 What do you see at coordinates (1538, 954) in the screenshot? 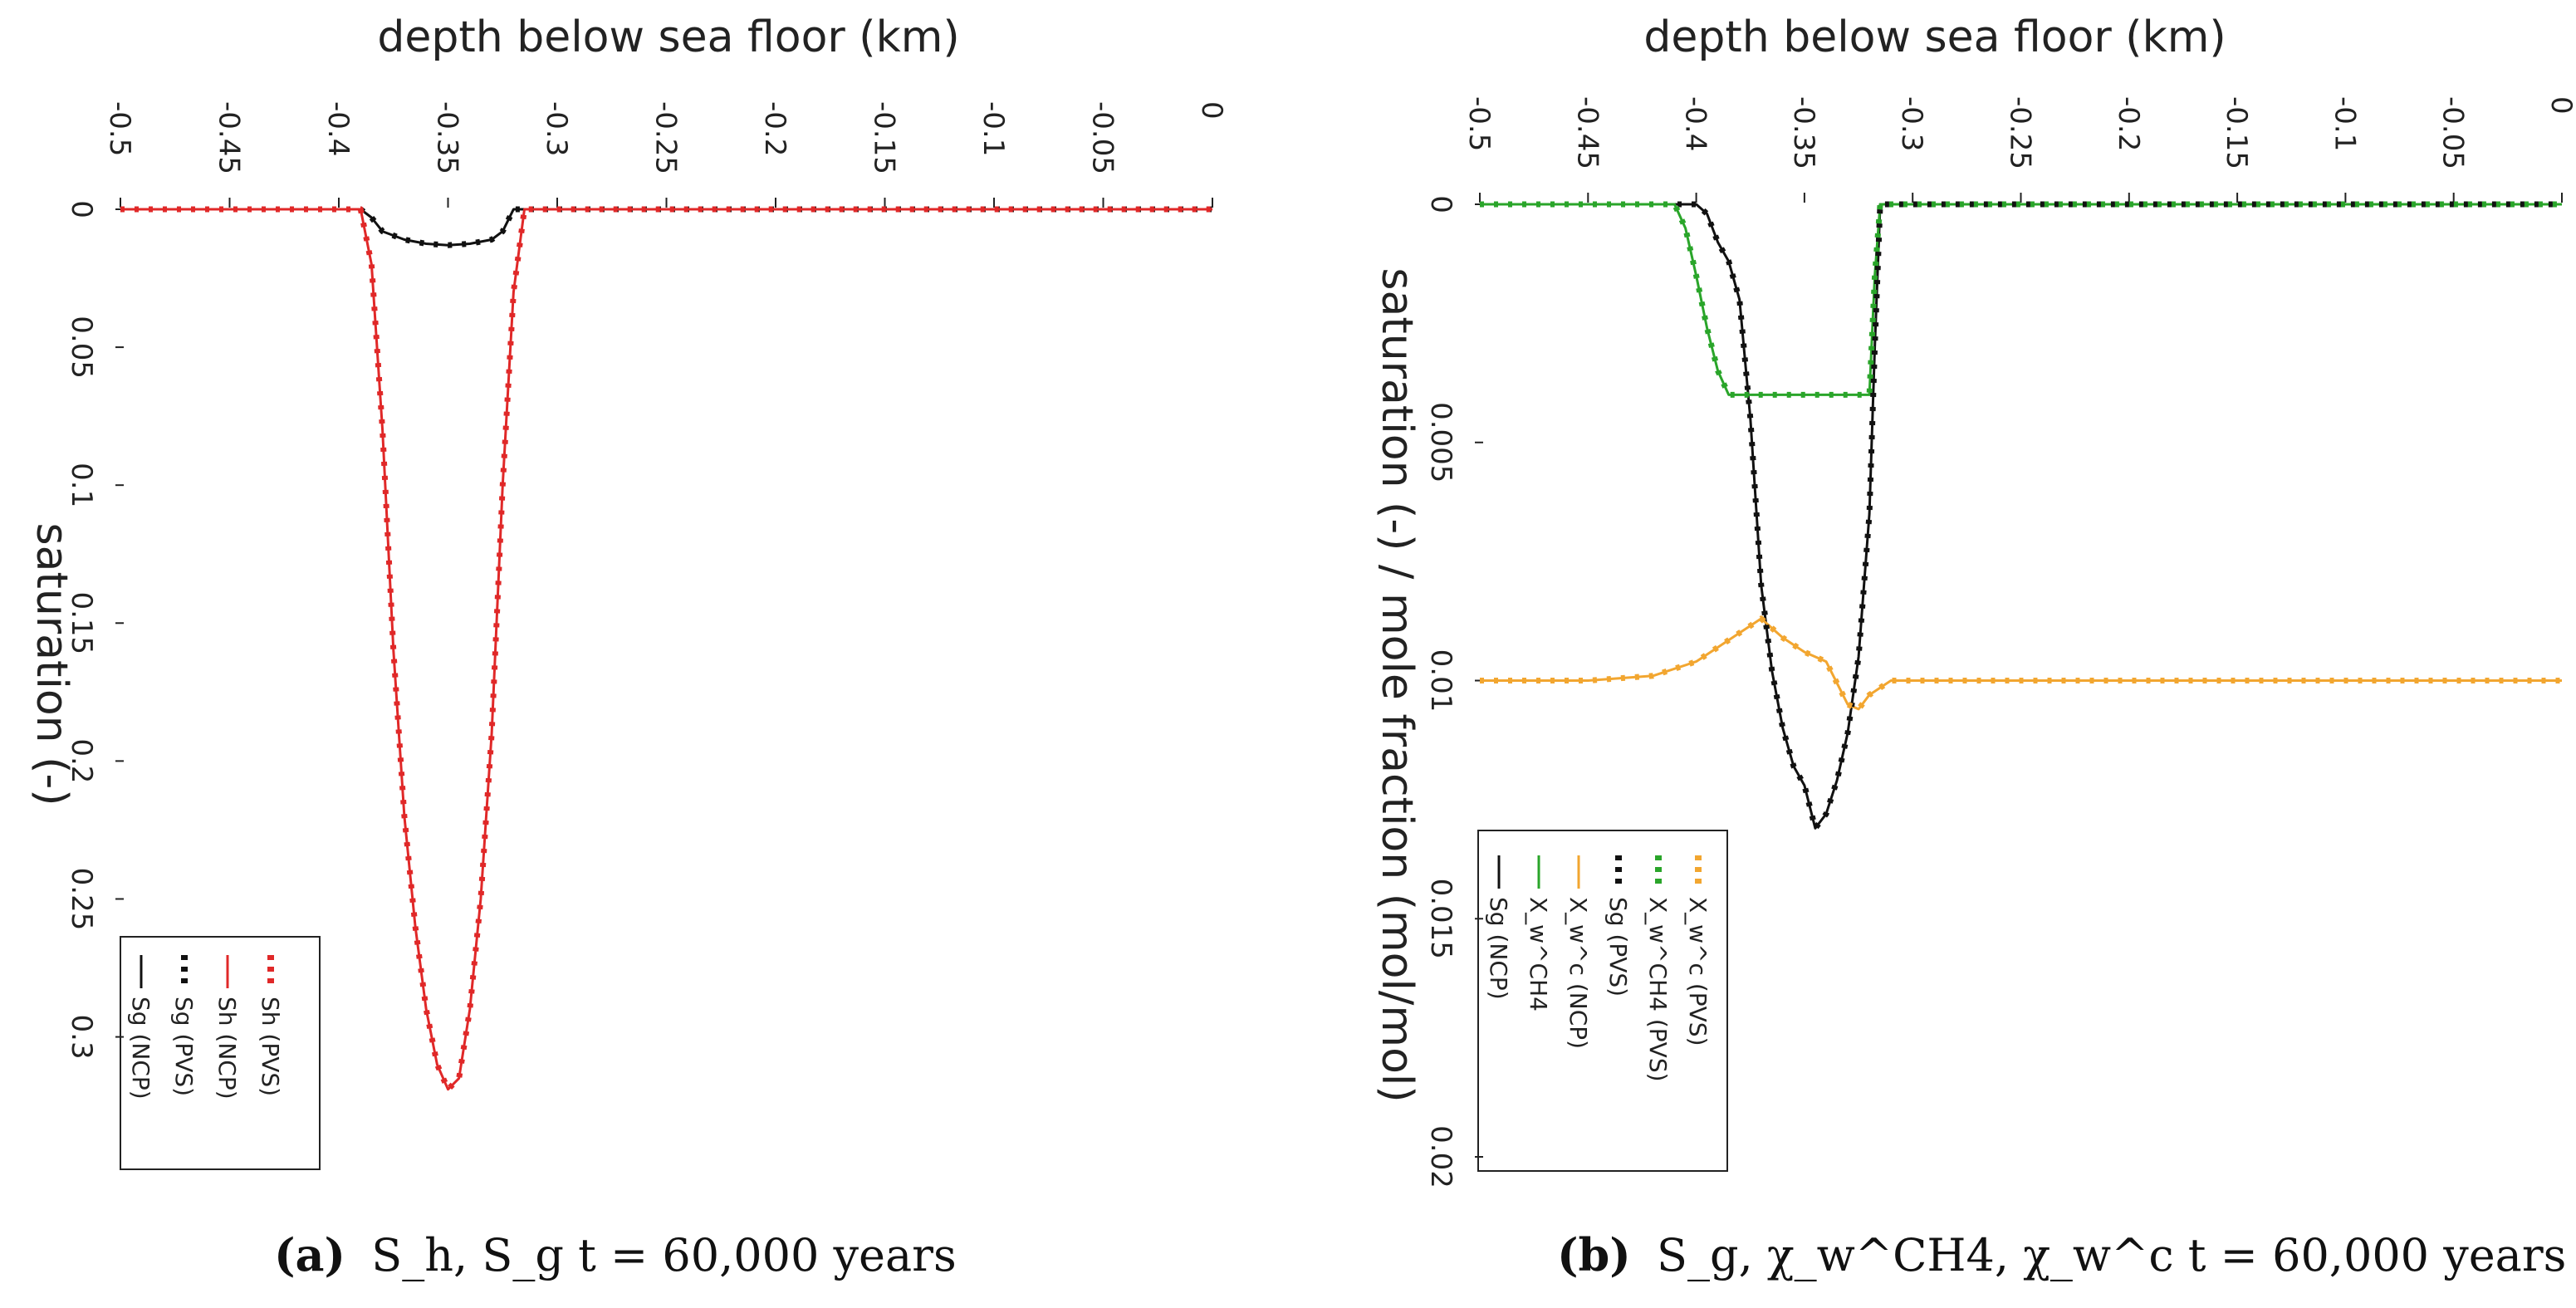
I see `legend-label: X_w^CH4` at bounding box center [1538, 954].